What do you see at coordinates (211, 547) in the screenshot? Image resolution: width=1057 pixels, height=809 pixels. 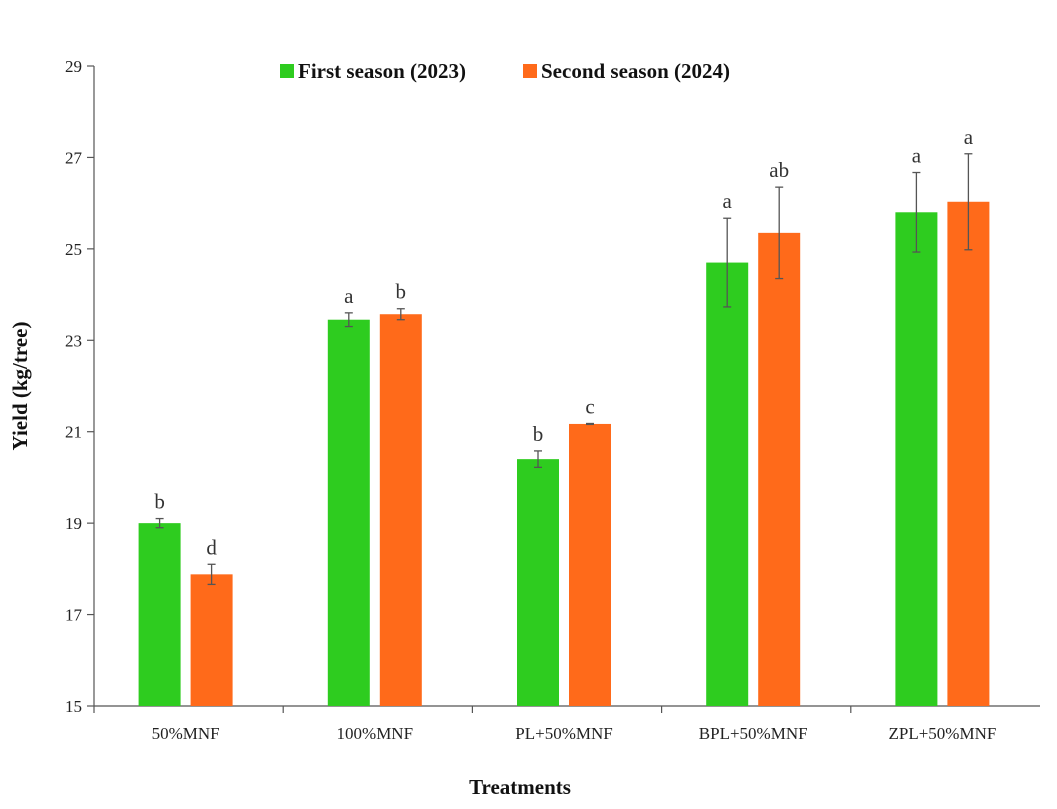 I see `significance-letter: d` at bounding box center [211, 547].